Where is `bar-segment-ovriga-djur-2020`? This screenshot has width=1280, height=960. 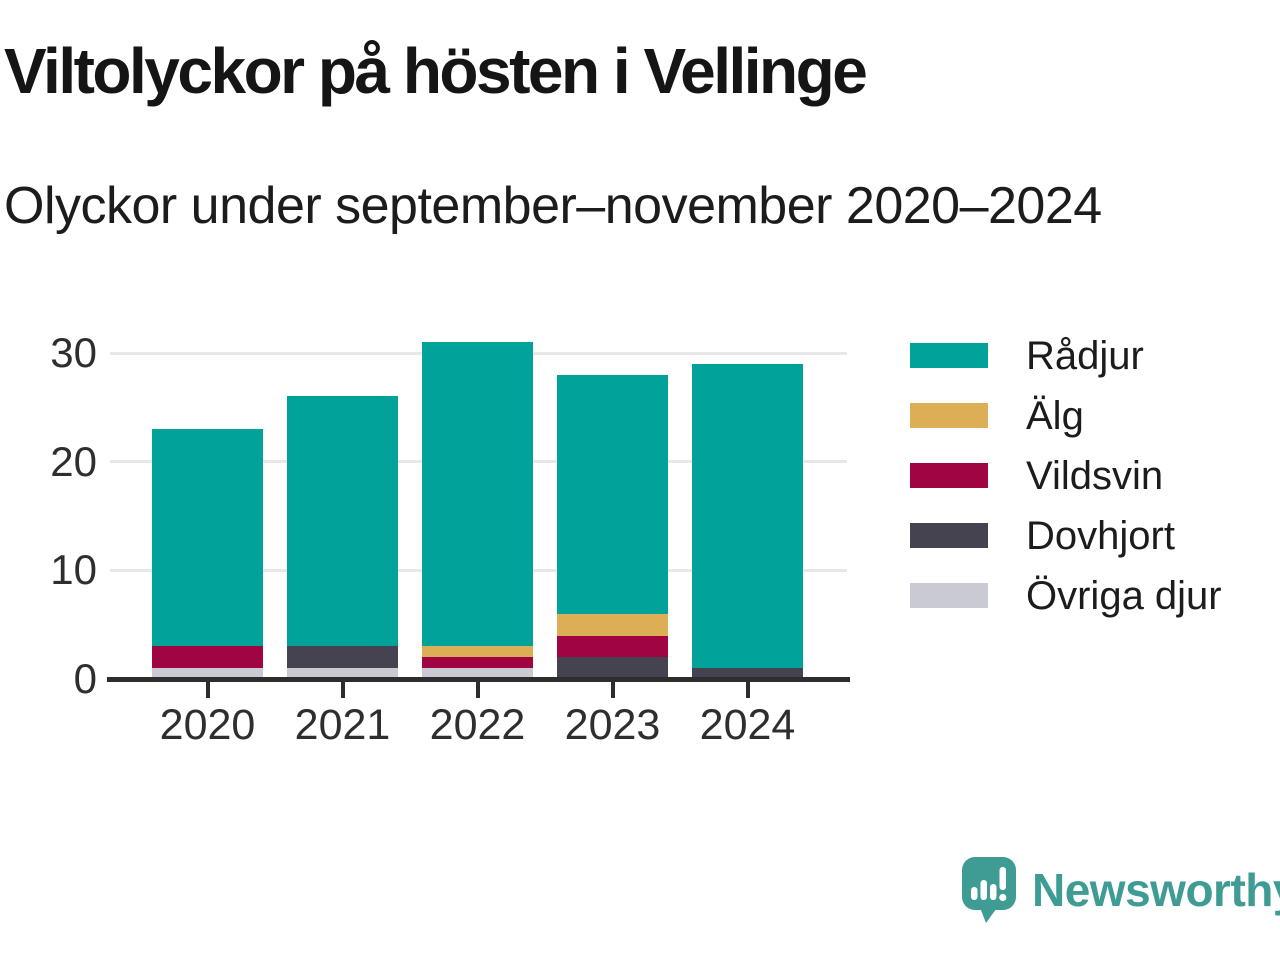 bar-segment-ovriga-djur-2020 is located at coordinates (207, 673).